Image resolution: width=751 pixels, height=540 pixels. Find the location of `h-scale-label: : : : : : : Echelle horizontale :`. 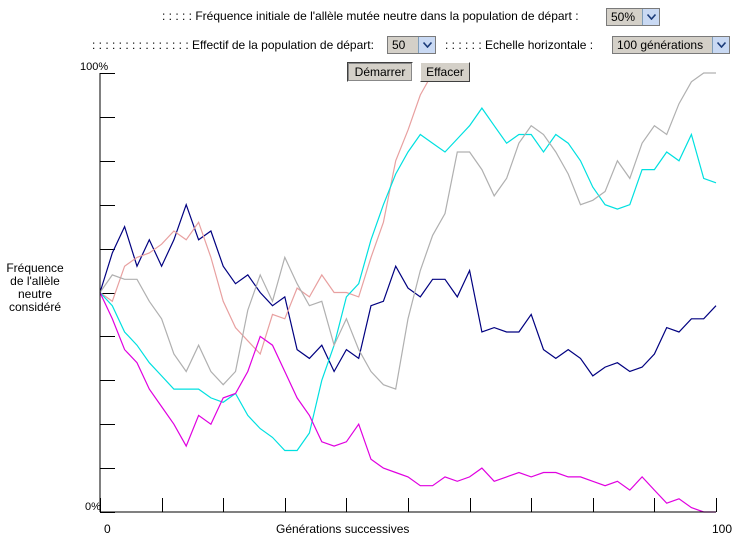

h-scale-label: : : : : : : Echelle horizontale : is located at coordinates (519, 45).